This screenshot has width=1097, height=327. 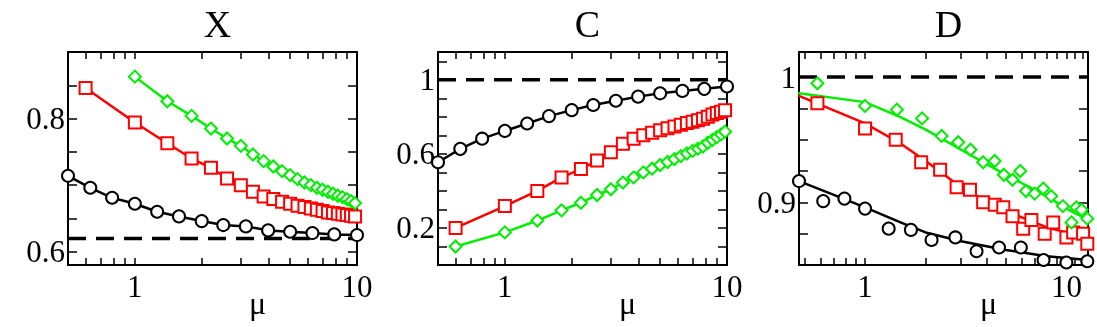 What do you see at coordinates (948, 24) in the screenshot?
I see `chart-title: D` at bounding box center [948, 24].